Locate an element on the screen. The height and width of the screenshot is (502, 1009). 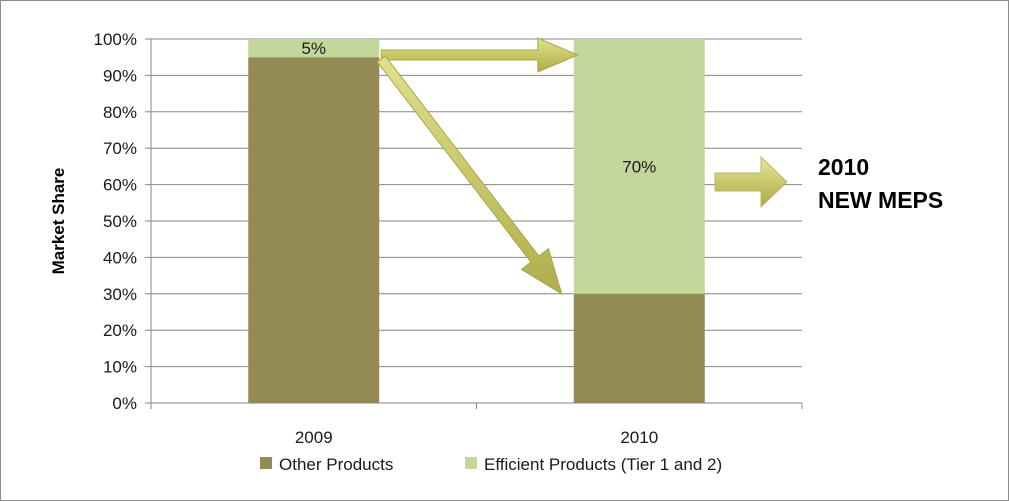
y-tick-label: 90% is located at coordinates (120, 75).